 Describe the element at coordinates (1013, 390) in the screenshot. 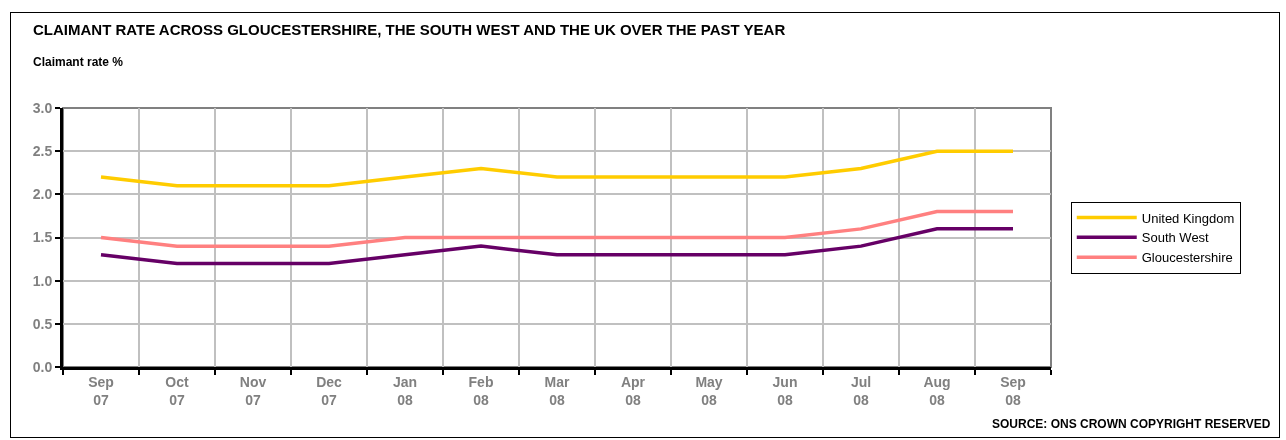

I see `x-tick-label: Sep 08` at that location.